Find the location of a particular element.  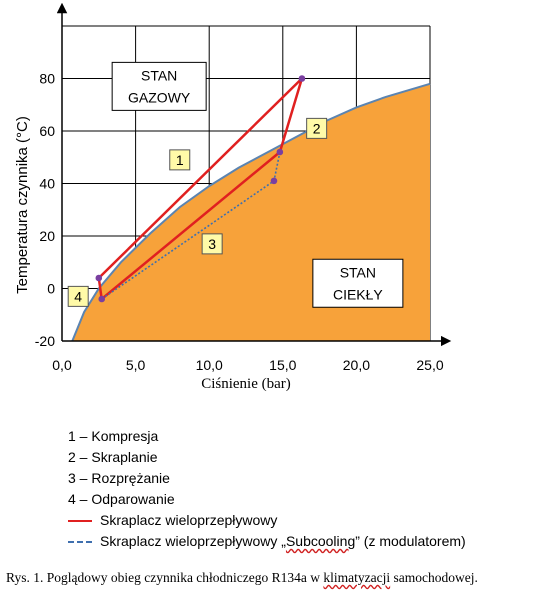

step-number: 2 is located at coordinates (317, 128).